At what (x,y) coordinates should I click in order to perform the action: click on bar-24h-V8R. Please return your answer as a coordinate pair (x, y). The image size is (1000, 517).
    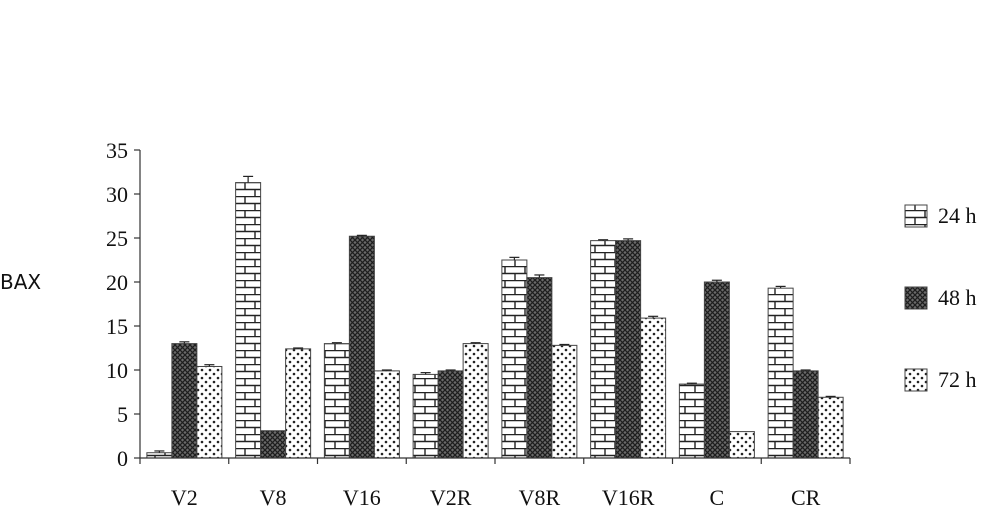
    Looking at the image, I should click on (514, 359).